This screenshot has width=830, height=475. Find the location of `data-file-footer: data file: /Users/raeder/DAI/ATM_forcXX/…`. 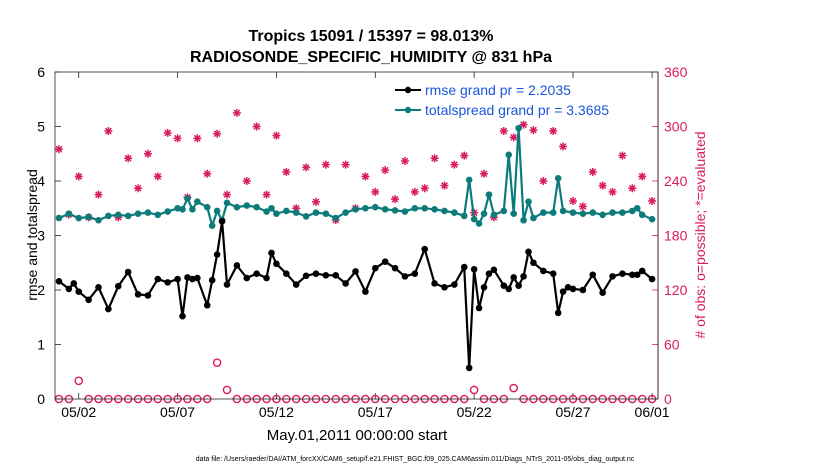

data-file-footer: data file: /Users/raeder/DAI/ATM_forcXX/… is located at coordinates (415, 459).